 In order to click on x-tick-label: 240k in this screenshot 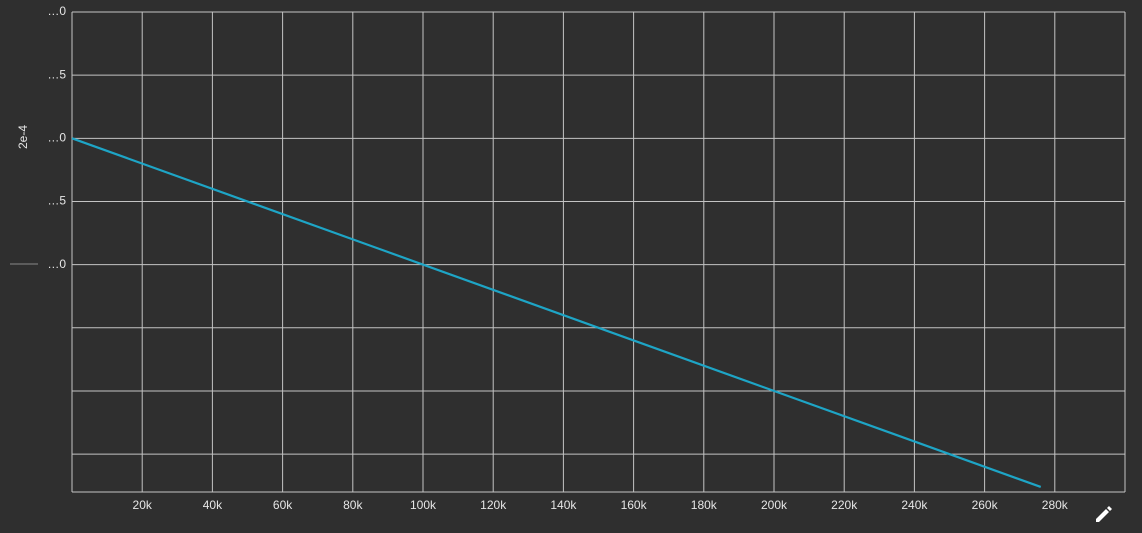, I will do `click(914, 505)`.